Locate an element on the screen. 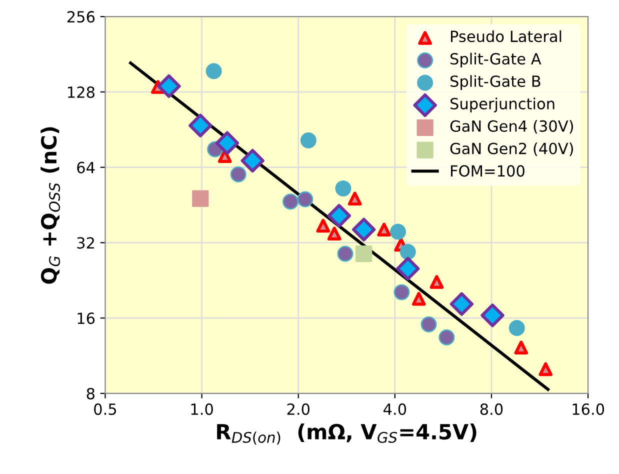 The width and height of the screenshot is (619, 474). x-tick-label: 16.0 is located at coordinates (588, 409).